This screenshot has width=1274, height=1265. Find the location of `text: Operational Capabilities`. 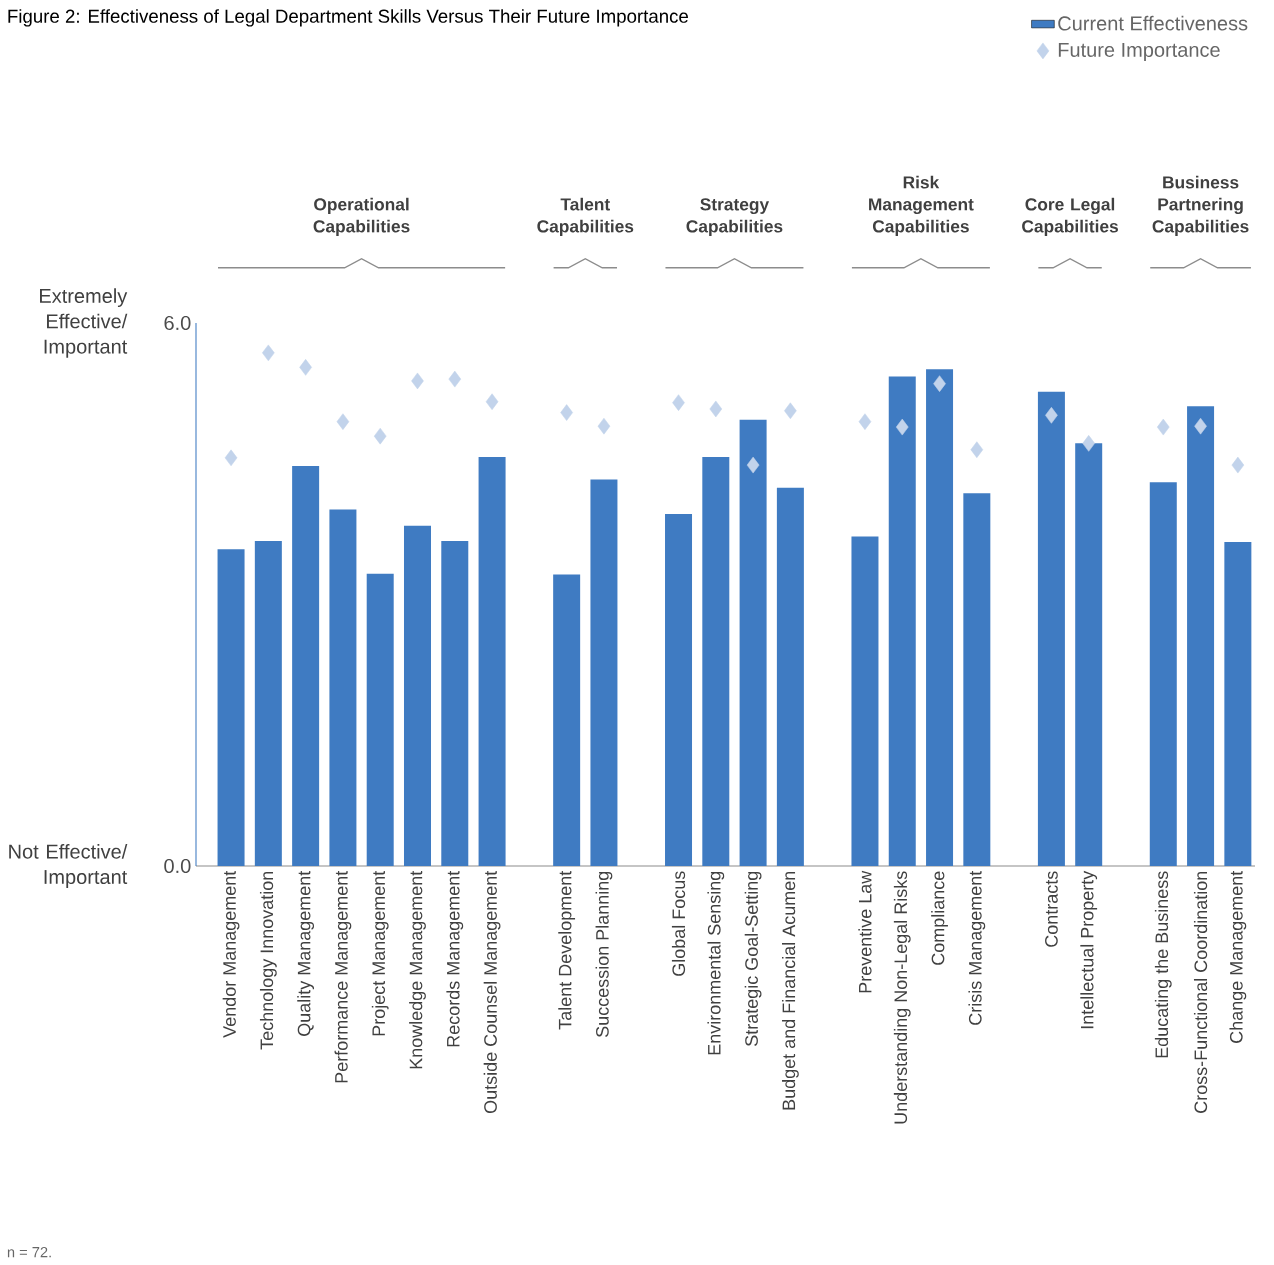

text: Operational Capabilities is located at coordinates (361, 216).